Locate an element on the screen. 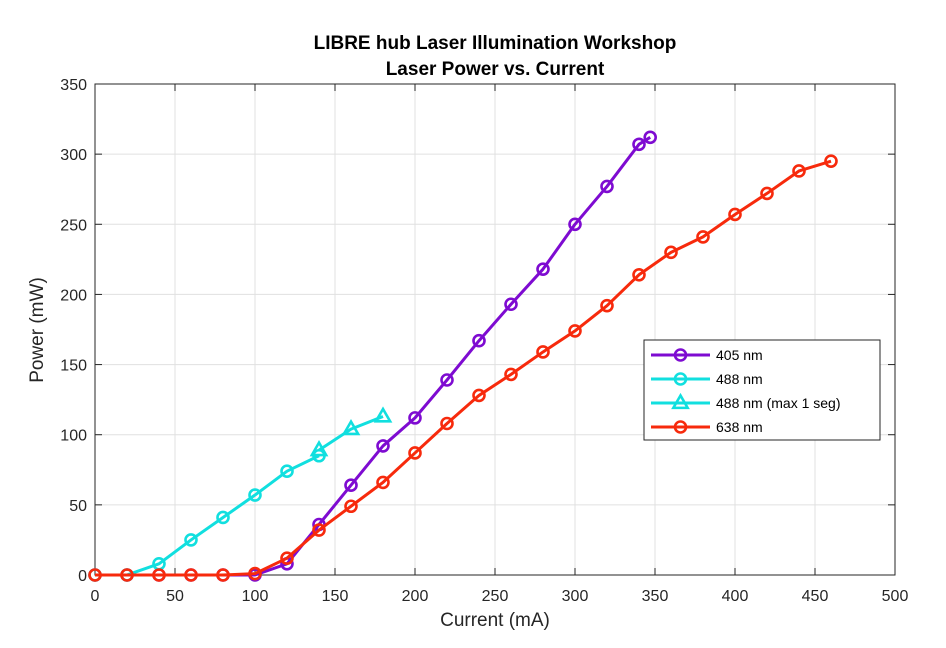 Image resolution: width=946 pixels, height=648 pixels. legend-item-488-nm-max-1-seg: 488 nm (max 1 seg) is located at coordinates (746, 401).